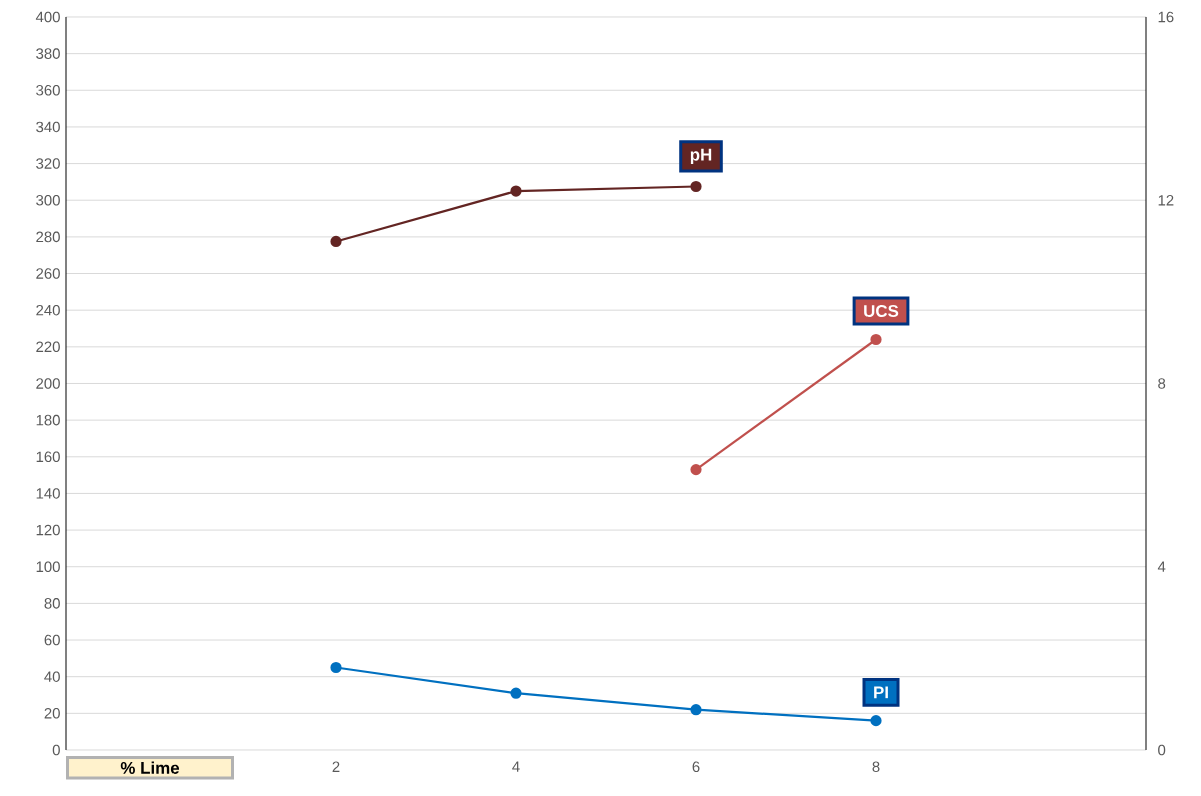  Describe the element at coordinates (52, 640) in the screenshot. I see `y-tick-label: 60` at that location.